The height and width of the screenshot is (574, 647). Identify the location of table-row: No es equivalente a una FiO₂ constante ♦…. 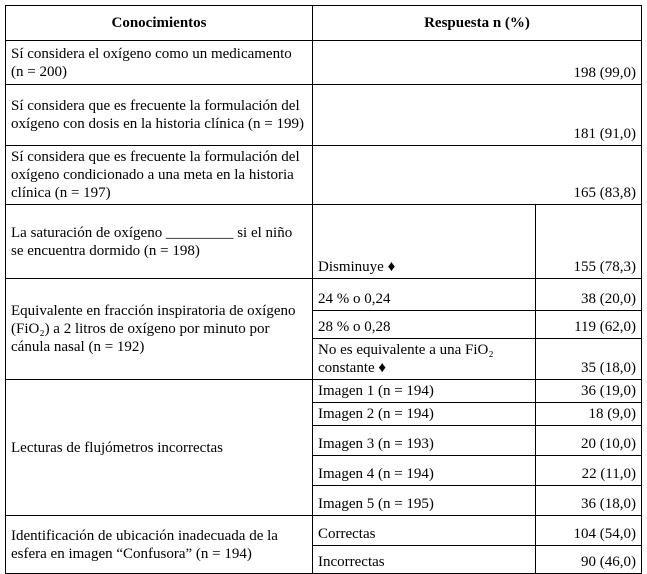
(324, 359).